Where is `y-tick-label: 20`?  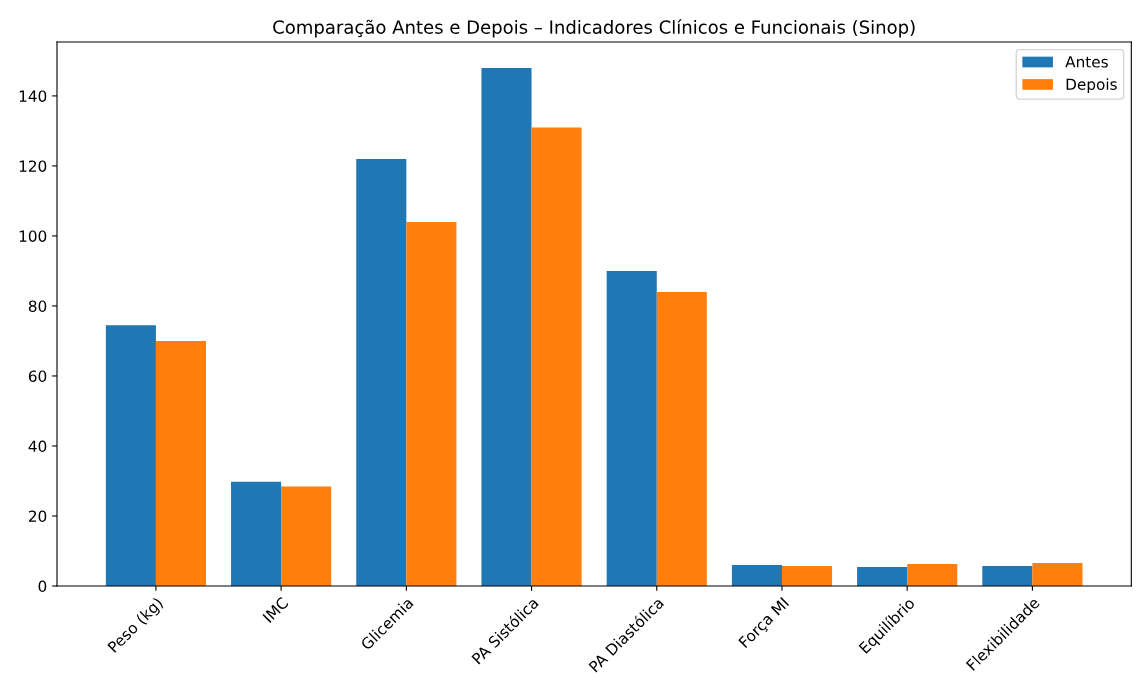 y-tick-label: 20 is located at coordinates (37, 516).